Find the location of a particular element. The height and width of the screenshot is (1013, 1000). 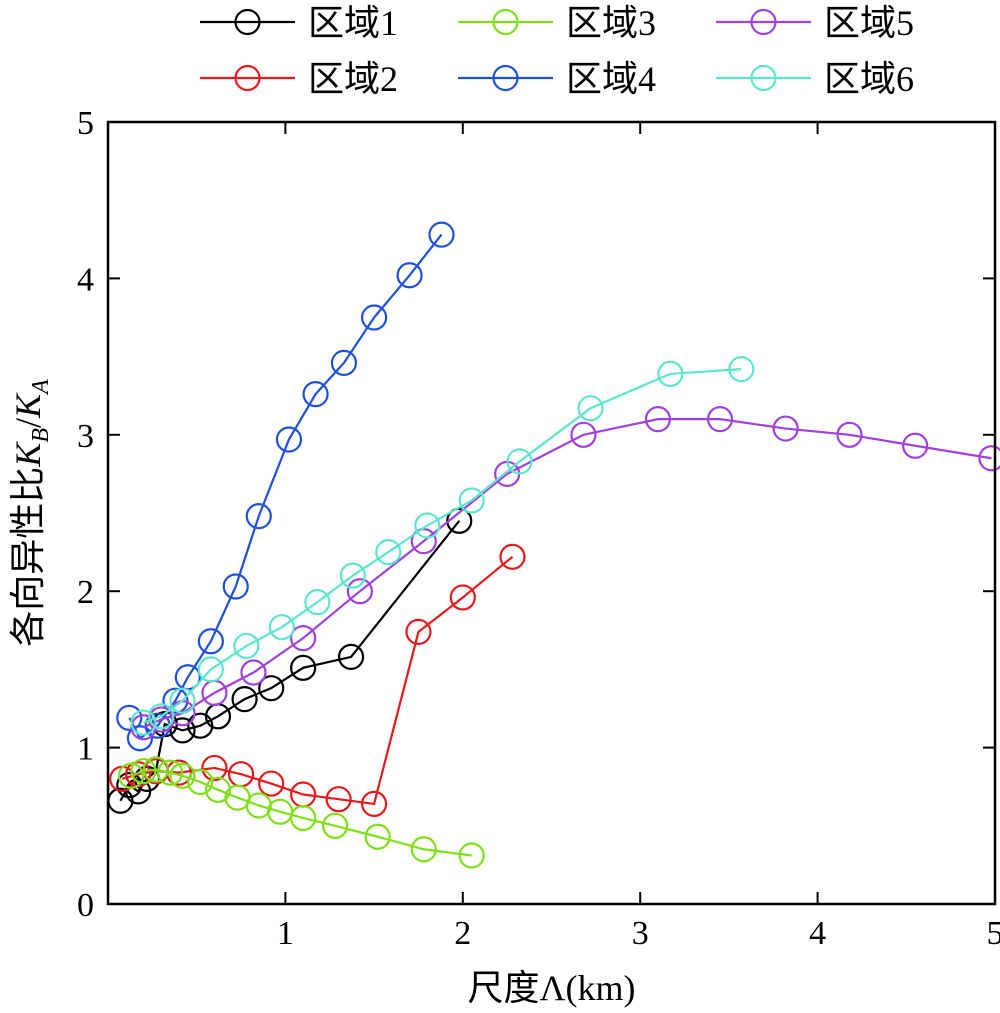

legend-item: 区域3 is located at coordinates (557, 23).